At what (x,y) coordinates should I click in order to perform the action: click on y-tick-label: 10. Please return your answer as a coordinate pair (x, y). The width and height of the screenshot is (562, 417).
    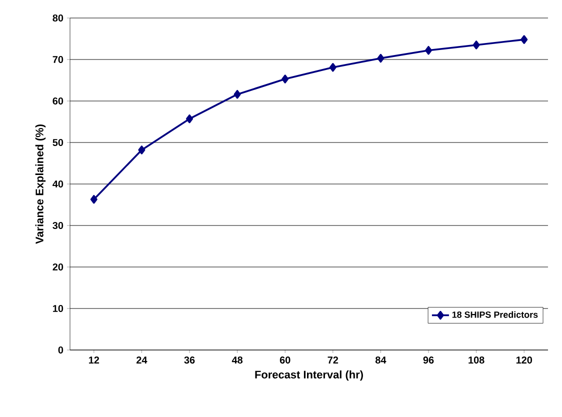
    Looking at the image, I should click on (58, 308).